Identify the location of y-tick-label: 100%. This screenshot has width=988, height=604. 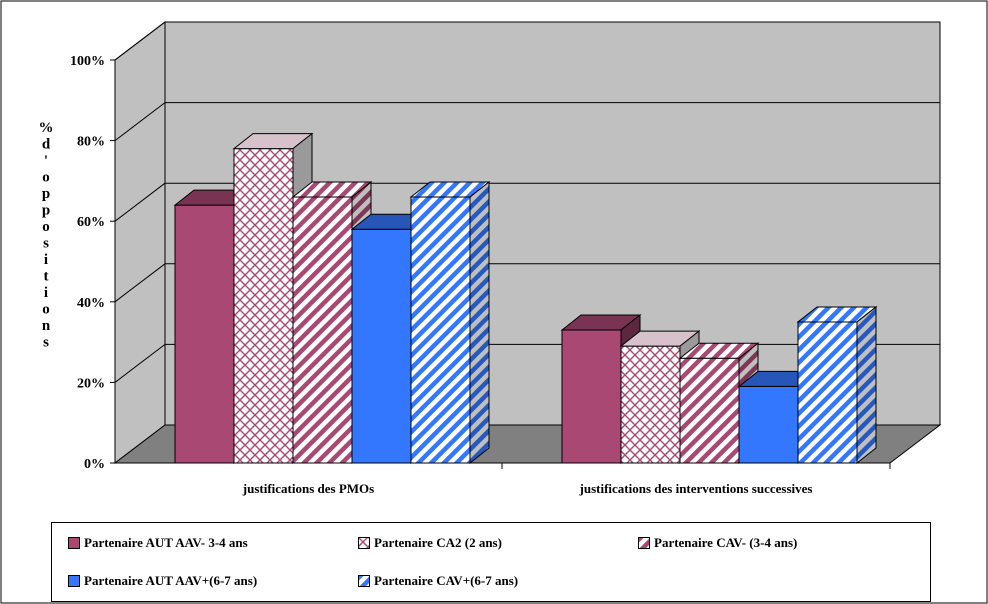
(87, 61).